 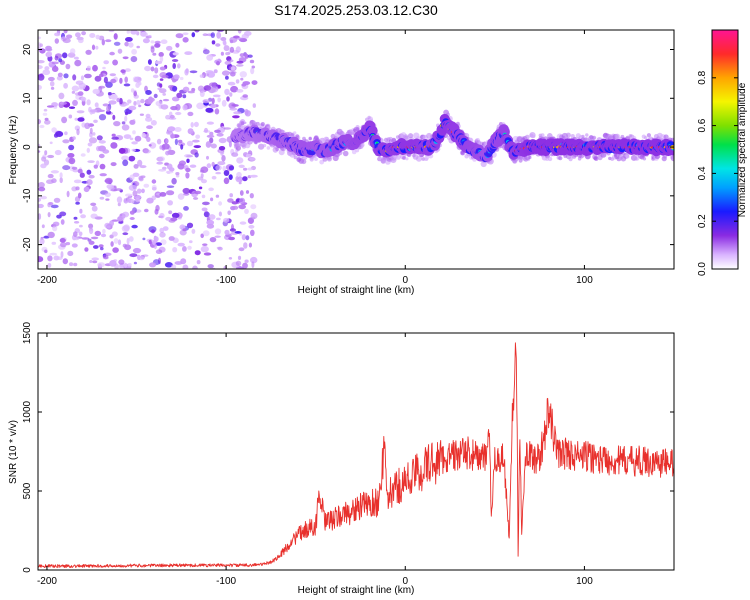 I want to click on colorbar-label: Normalized spectral amplitude, so click(x=742, y=149).